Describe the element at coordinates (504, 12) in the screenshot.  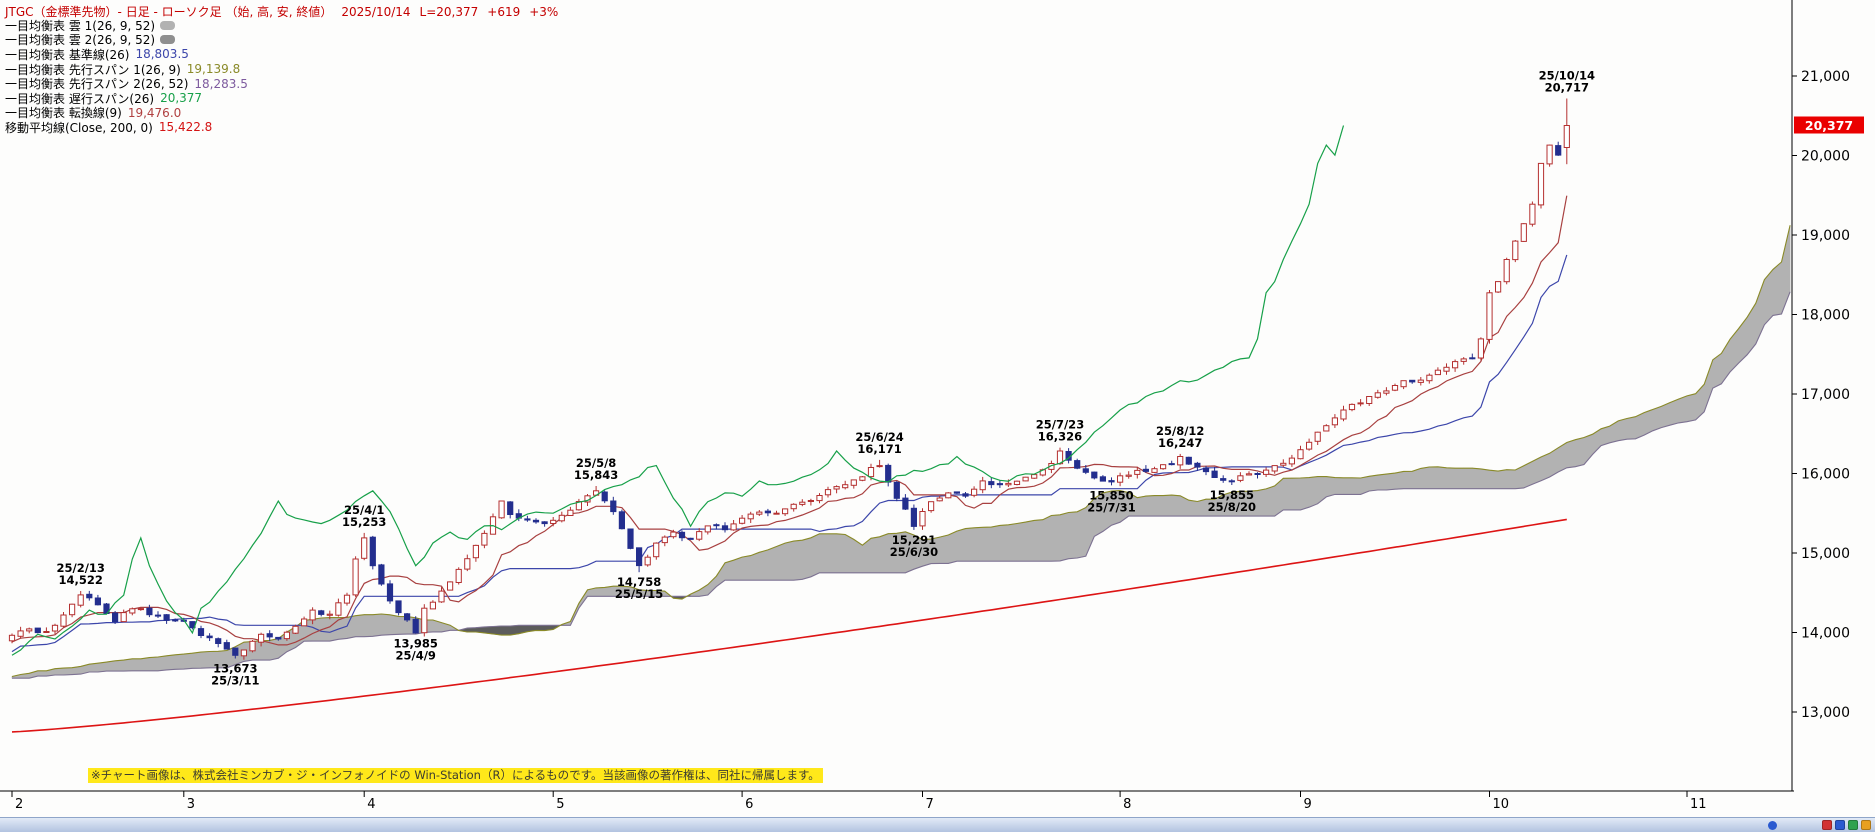
I see `price-change: +619` at that location.